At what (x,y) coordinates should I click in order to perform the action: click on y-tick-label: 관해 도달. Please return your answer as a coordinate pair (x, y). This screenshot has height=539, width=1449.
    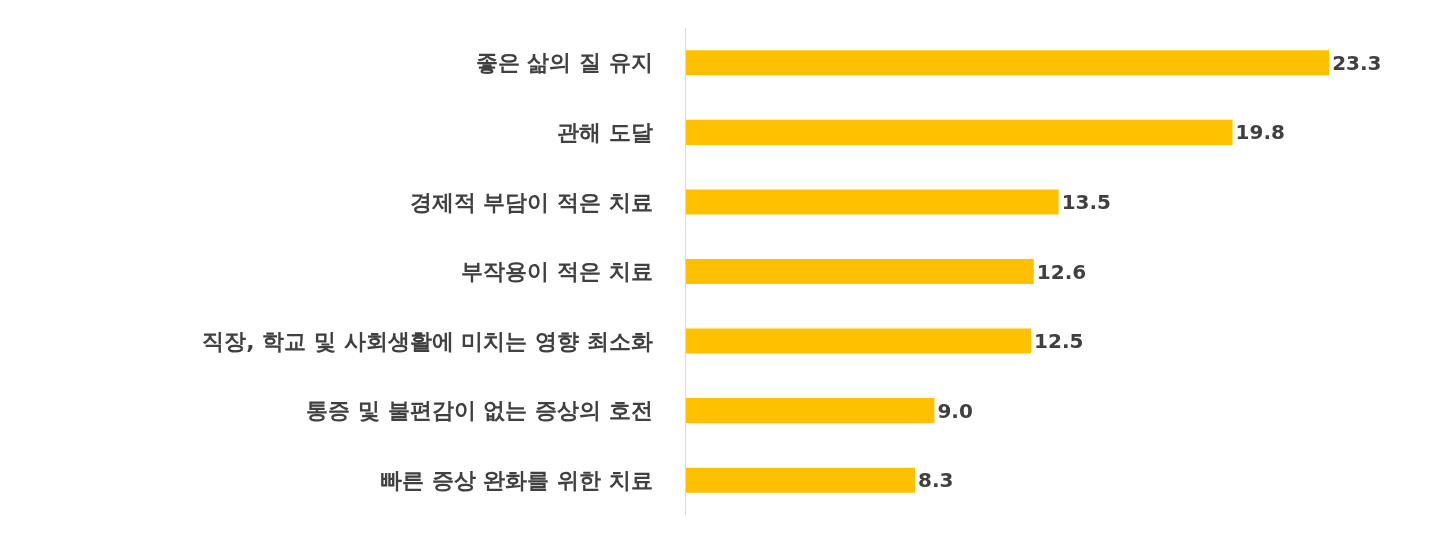
    Looking at the image, I should click on (604, 133).